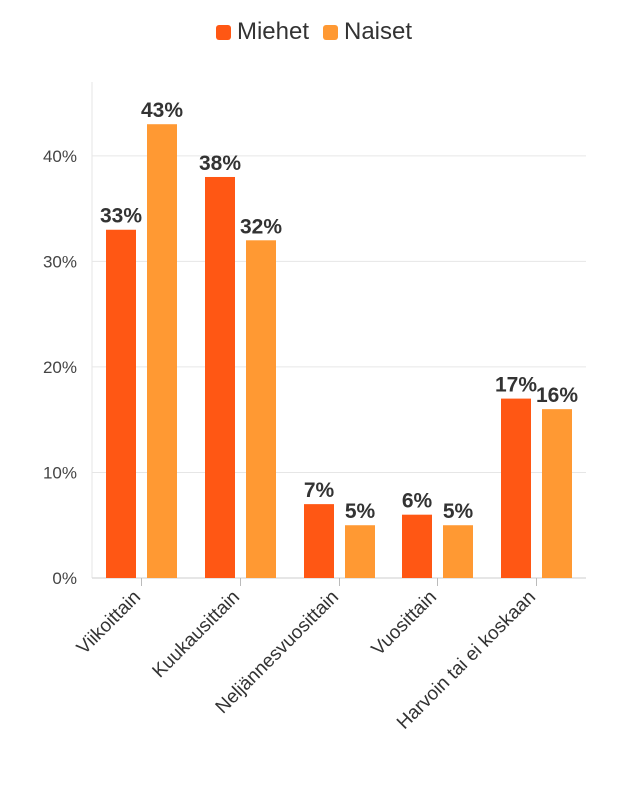 The height and width of the screenshot is (786, 628). Describe the element at coordinates (378, 31) in the screenshot. I see `legend-label-naiset: Naiset` at that location.